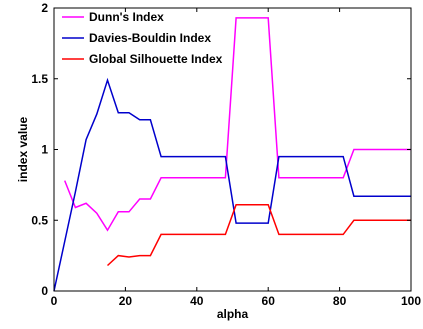  What do you see at coordinates (233, 314) in the screenshot?
I see `x-axis-label: alpha` at bounding box center [233, 314].